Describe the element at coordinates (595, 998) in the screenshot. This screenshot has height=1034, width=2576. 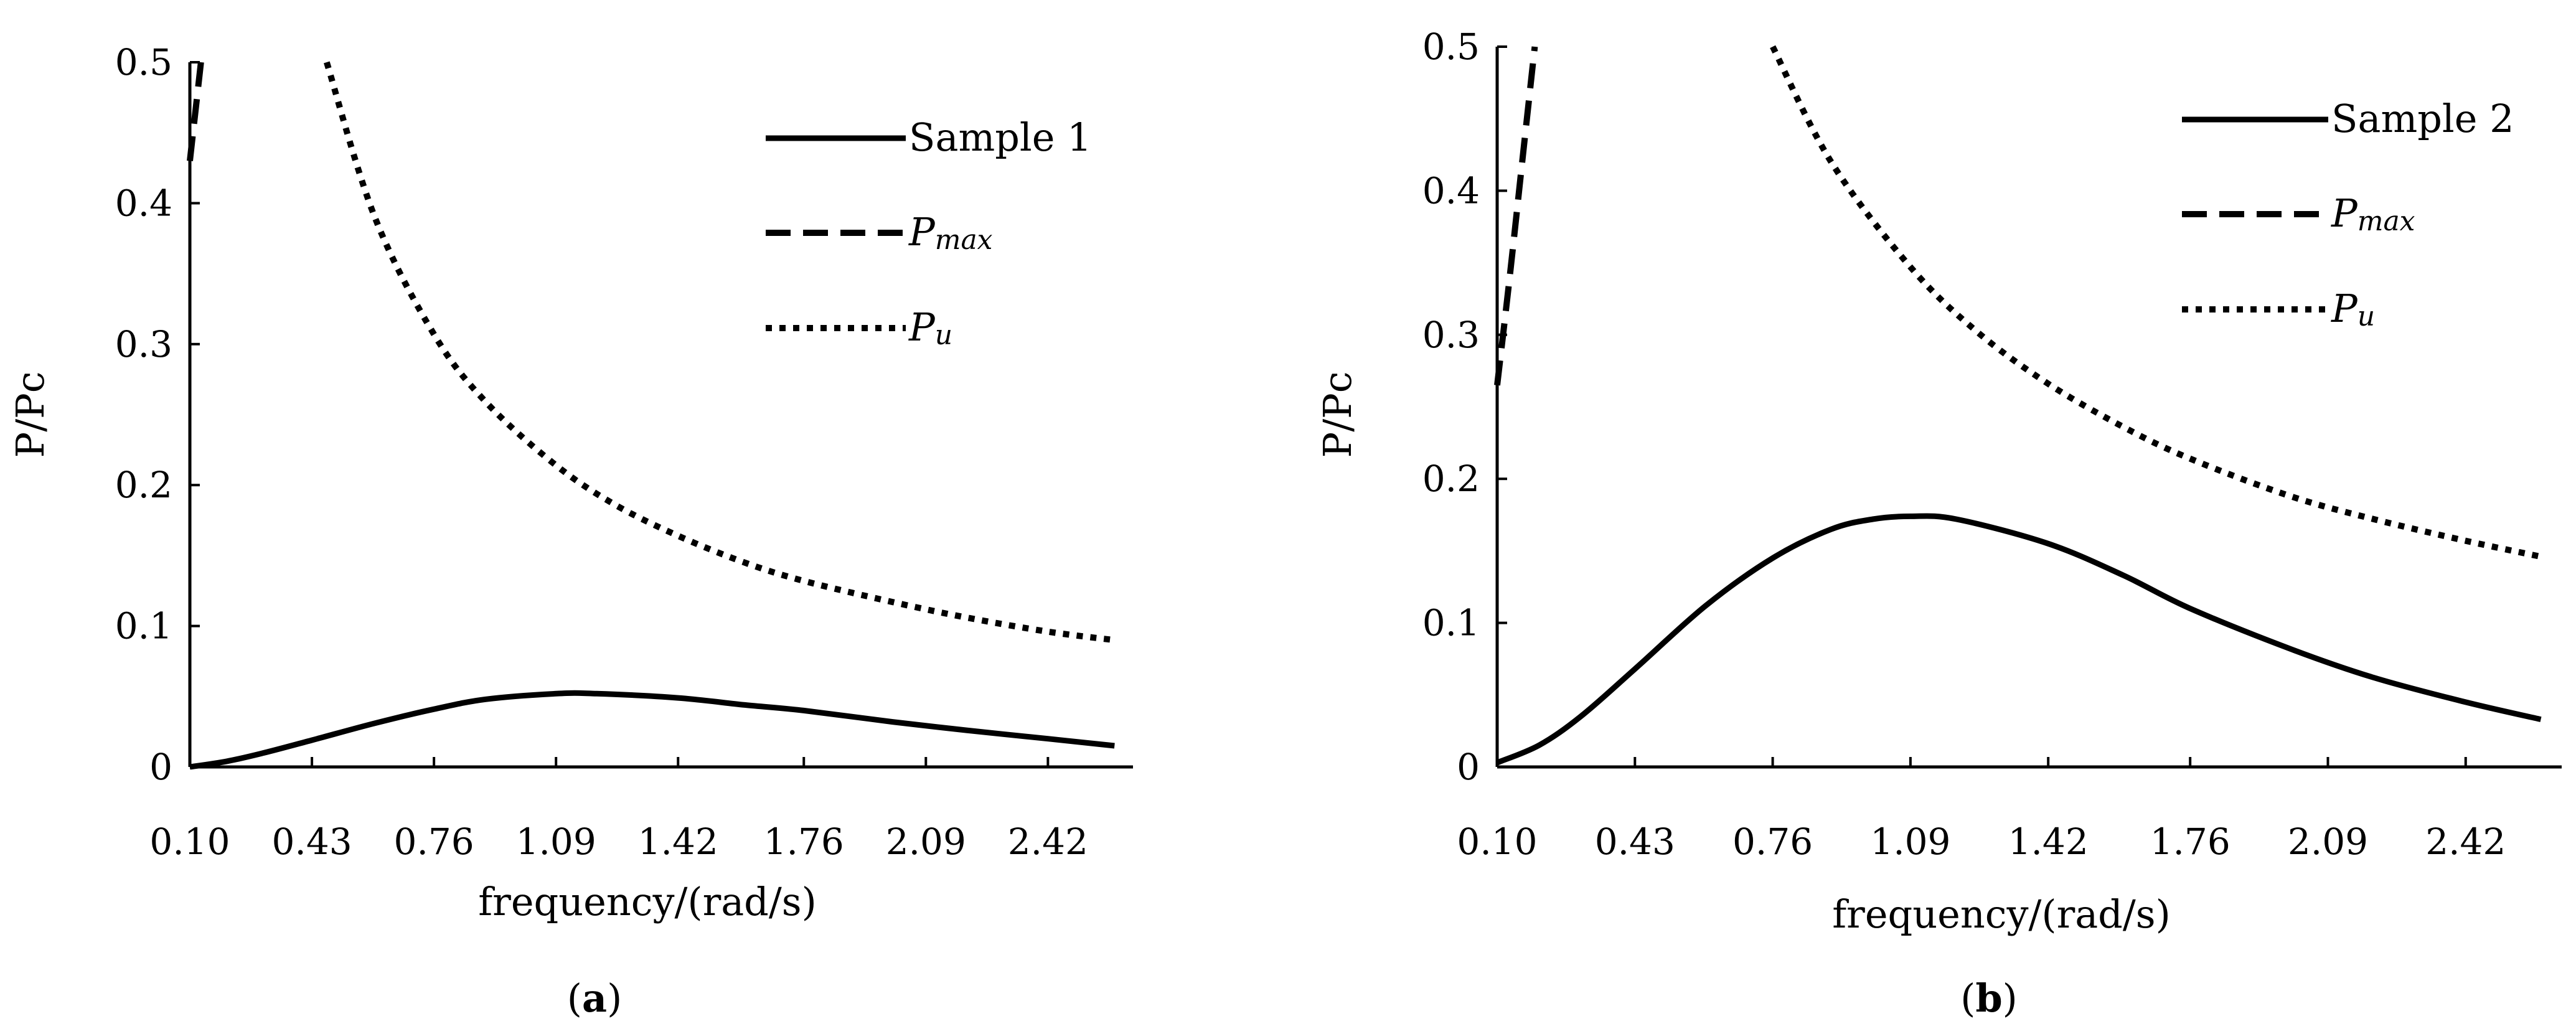
I see `panel-a-caption: (a)` at that location.